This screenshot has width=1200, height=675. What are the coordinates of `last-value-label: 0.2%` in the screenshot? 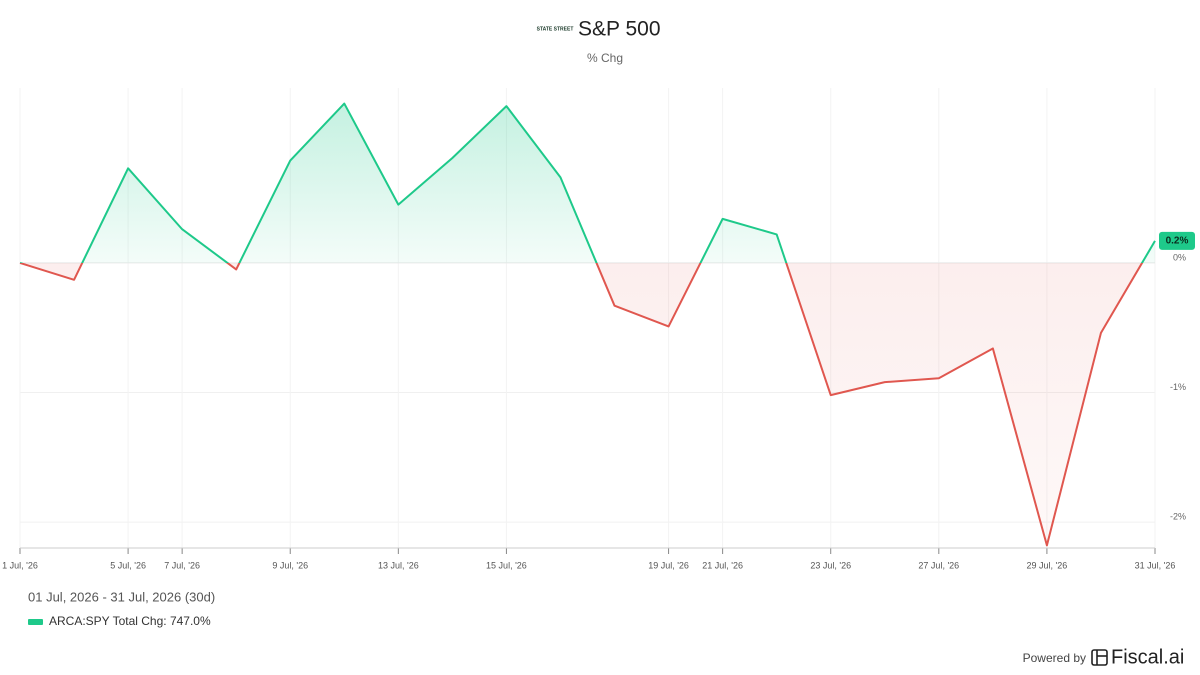 It's located at (1177, 241).